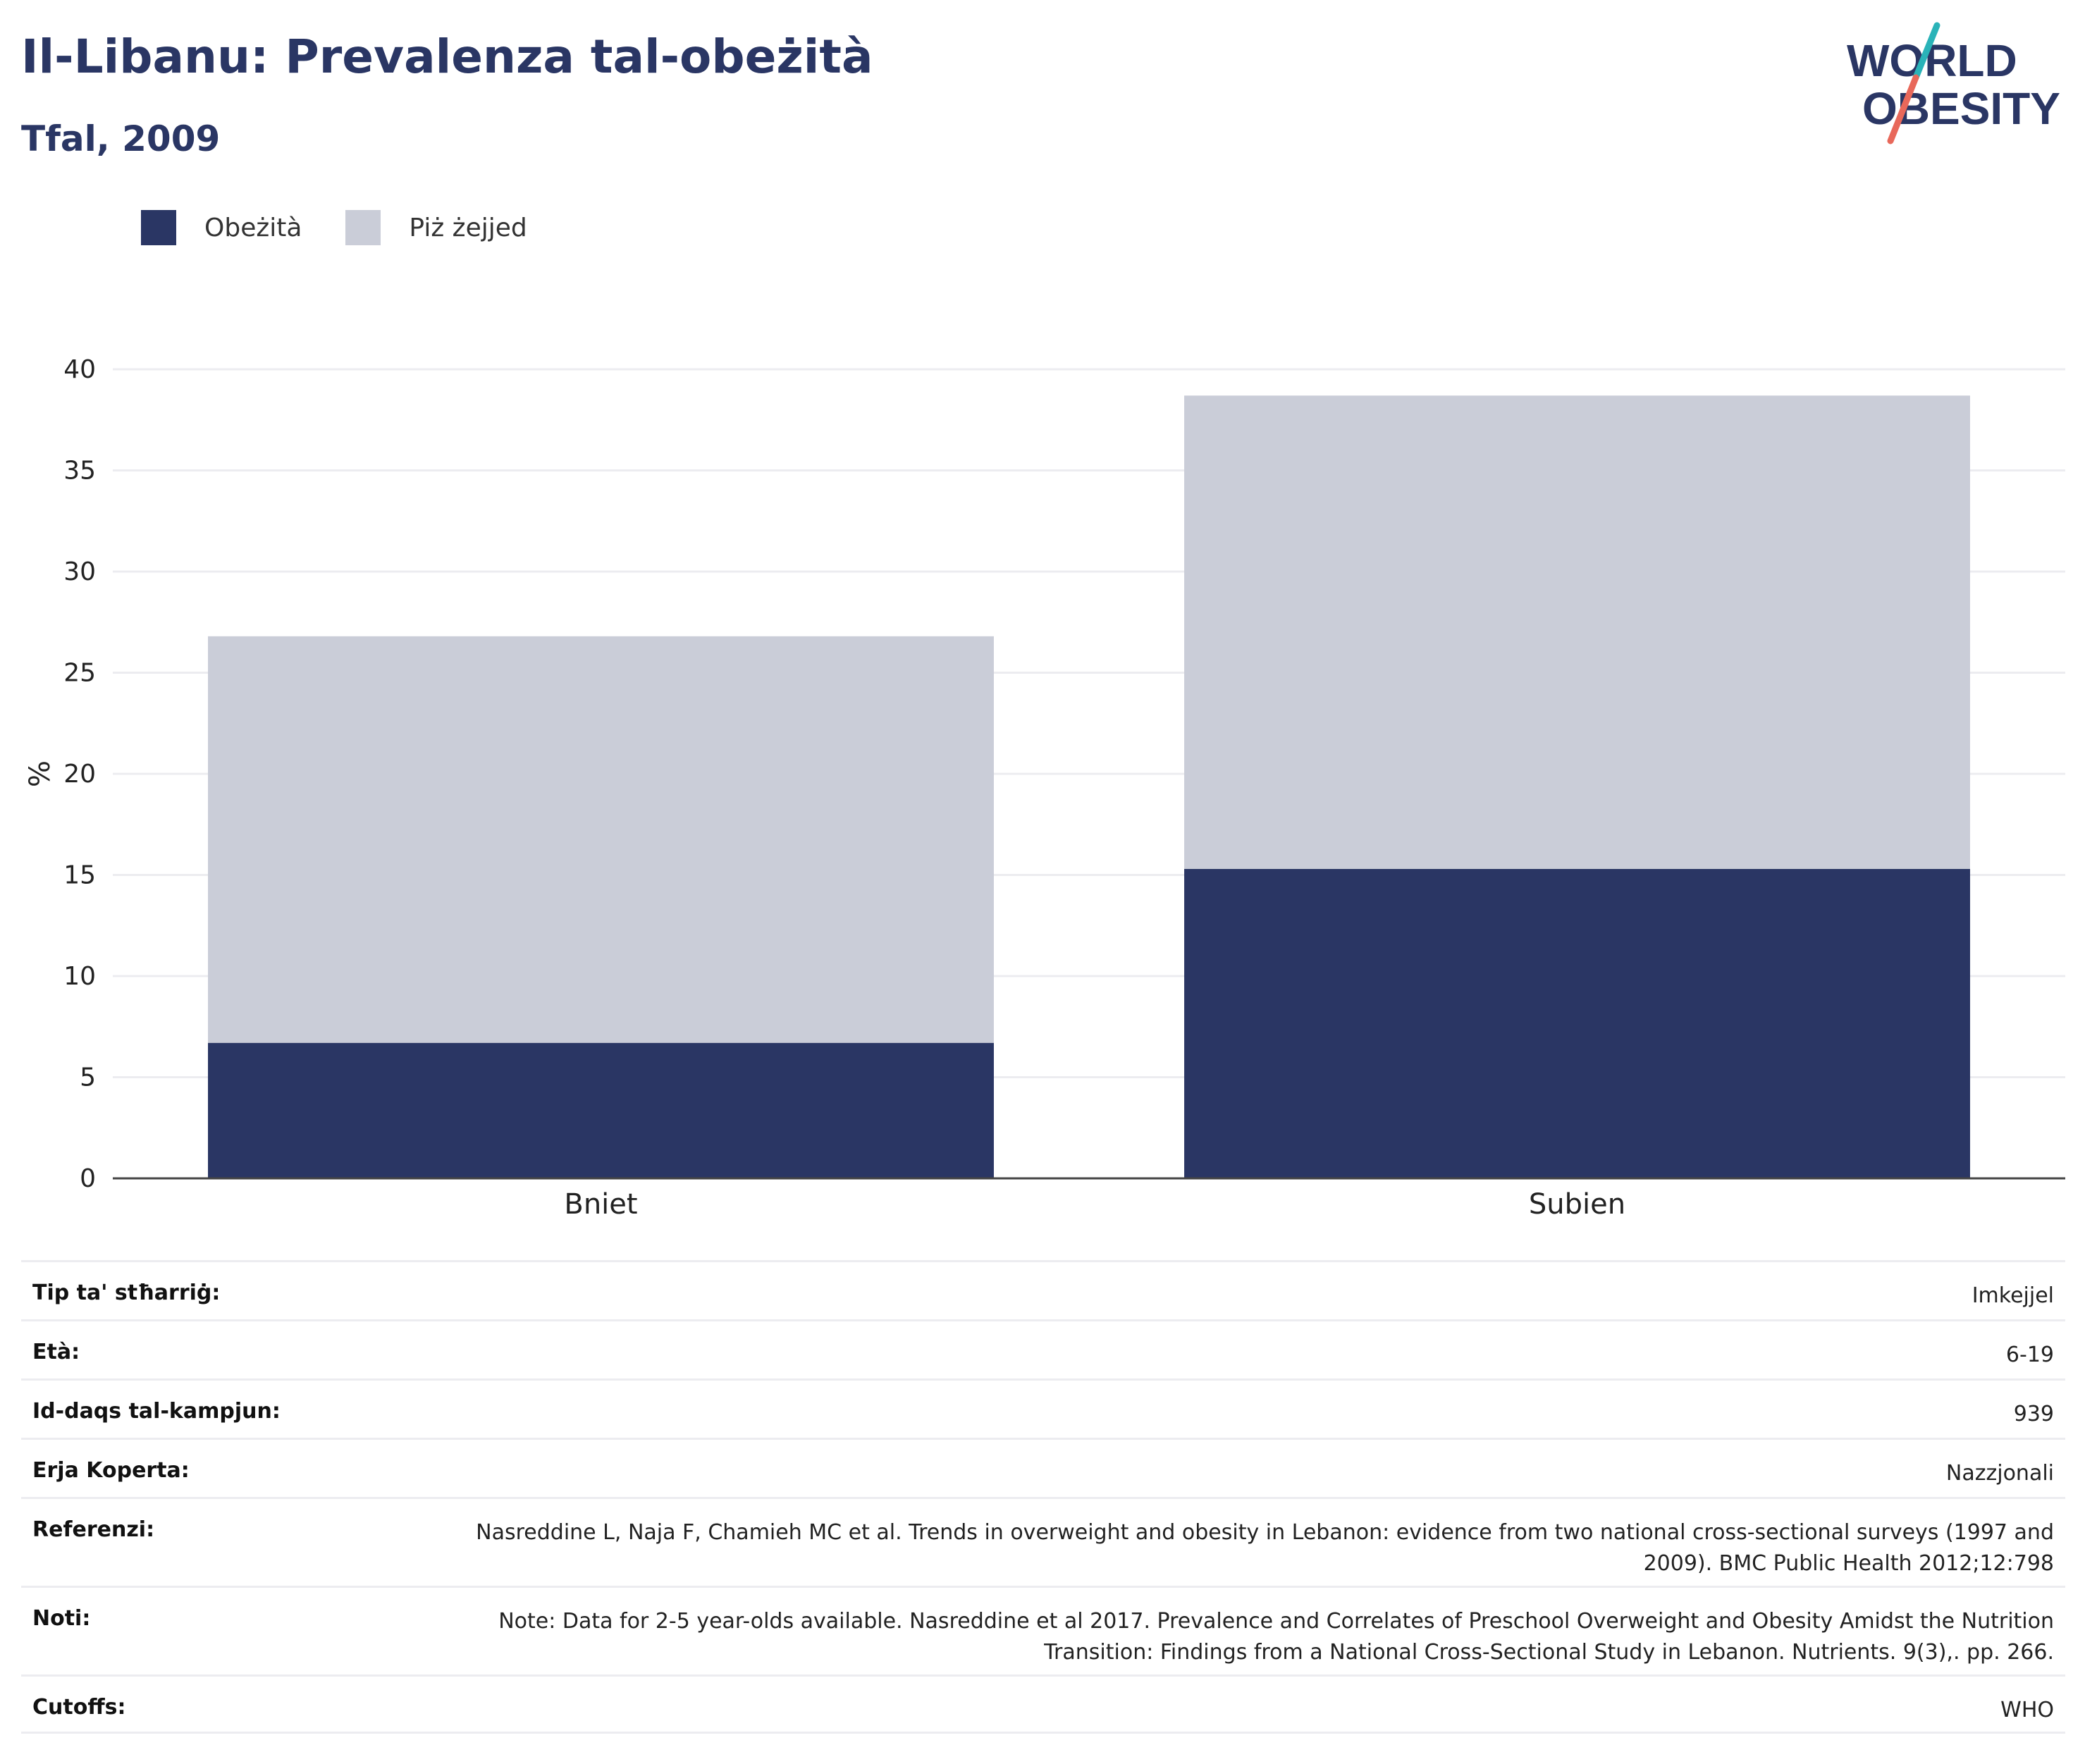 The height and width of the screenshot is (1764, 2085). I want to click on legend-item-obesity: Obeżità, so click(221, 227).